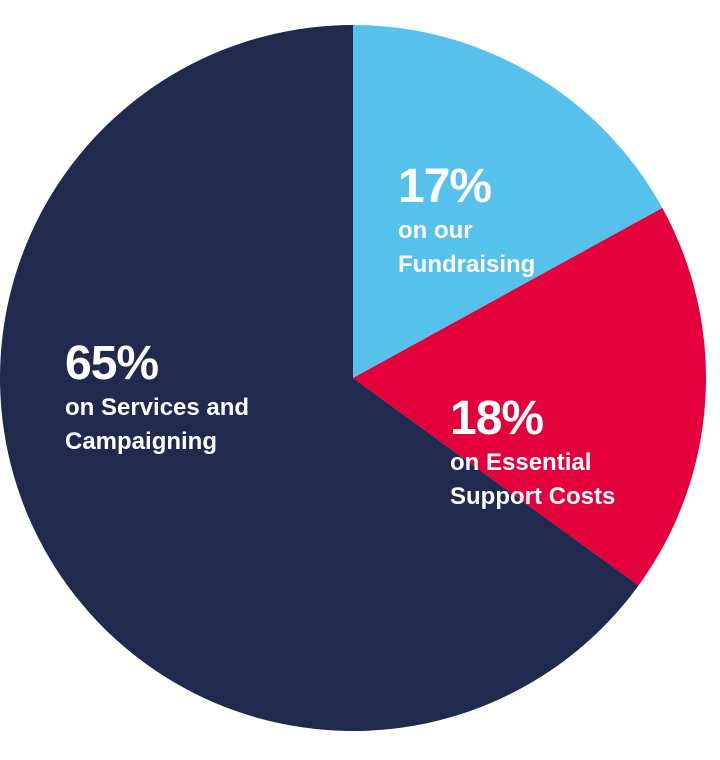  I want to click on value-label: 17%, so click(445, 186).